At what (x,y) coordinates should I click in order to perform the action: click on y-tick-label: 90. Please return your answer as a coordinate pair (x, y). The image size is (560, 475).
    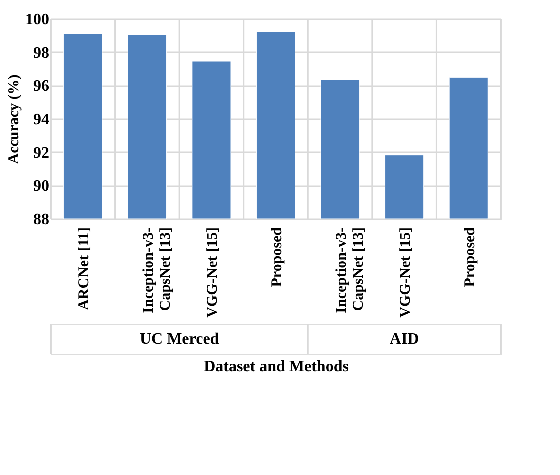
    Looking at the image, I should click on (42, 187).